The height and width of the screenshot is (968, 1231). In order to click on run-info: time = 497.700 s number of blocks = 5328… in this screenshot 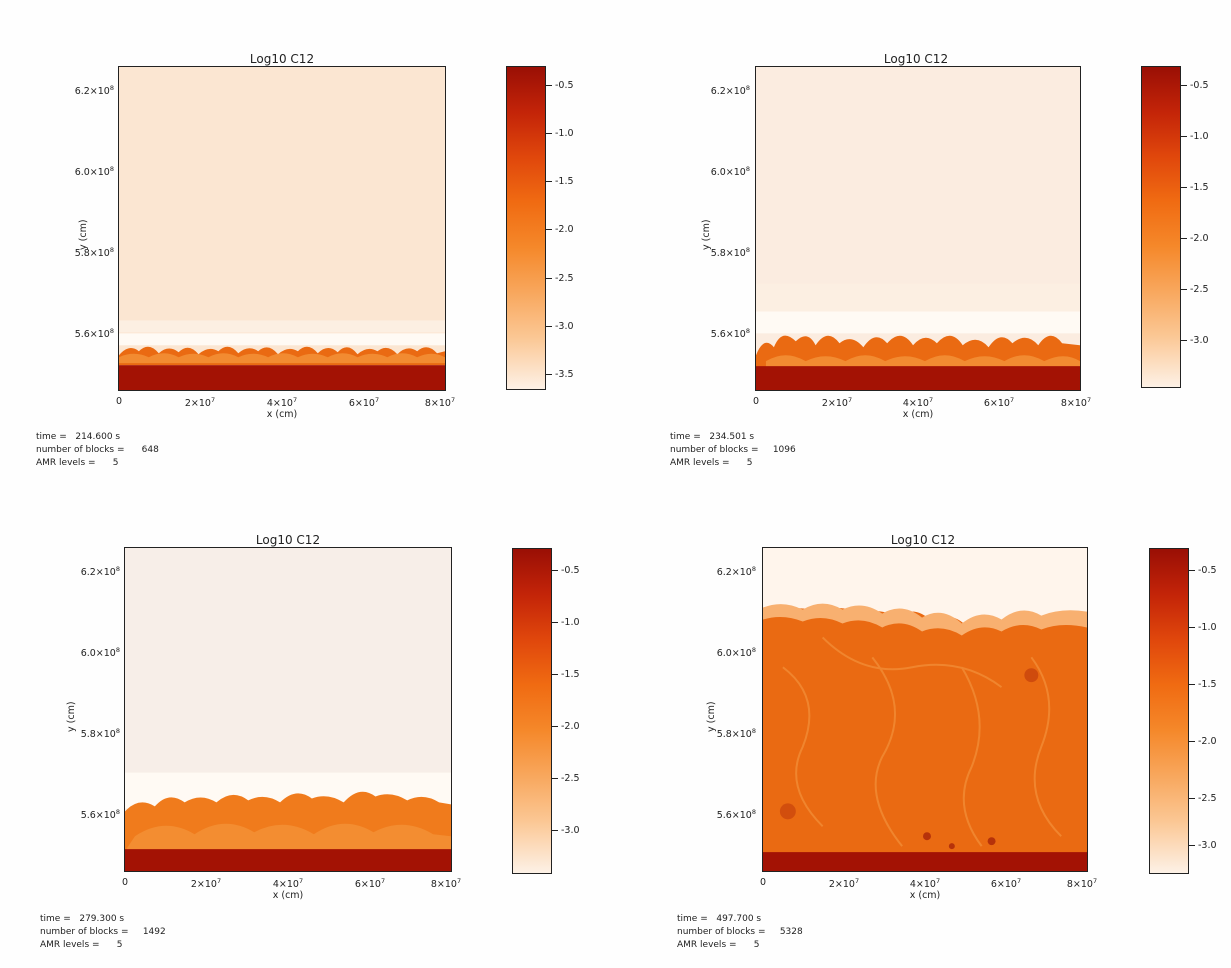, I will do `click(740, 932)`.